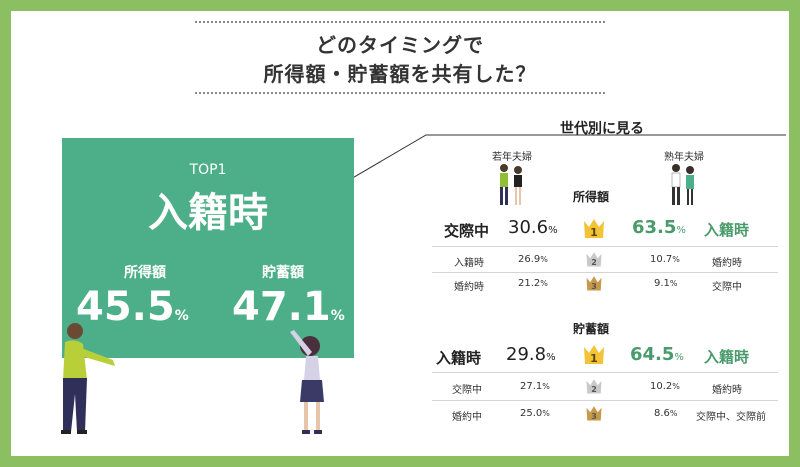 The width and height of the screenshot is (800, 467). Describe the element at coordinates (400, 45) in the screenshot. I see `page-title-line1: どのタイミングで` at that location.